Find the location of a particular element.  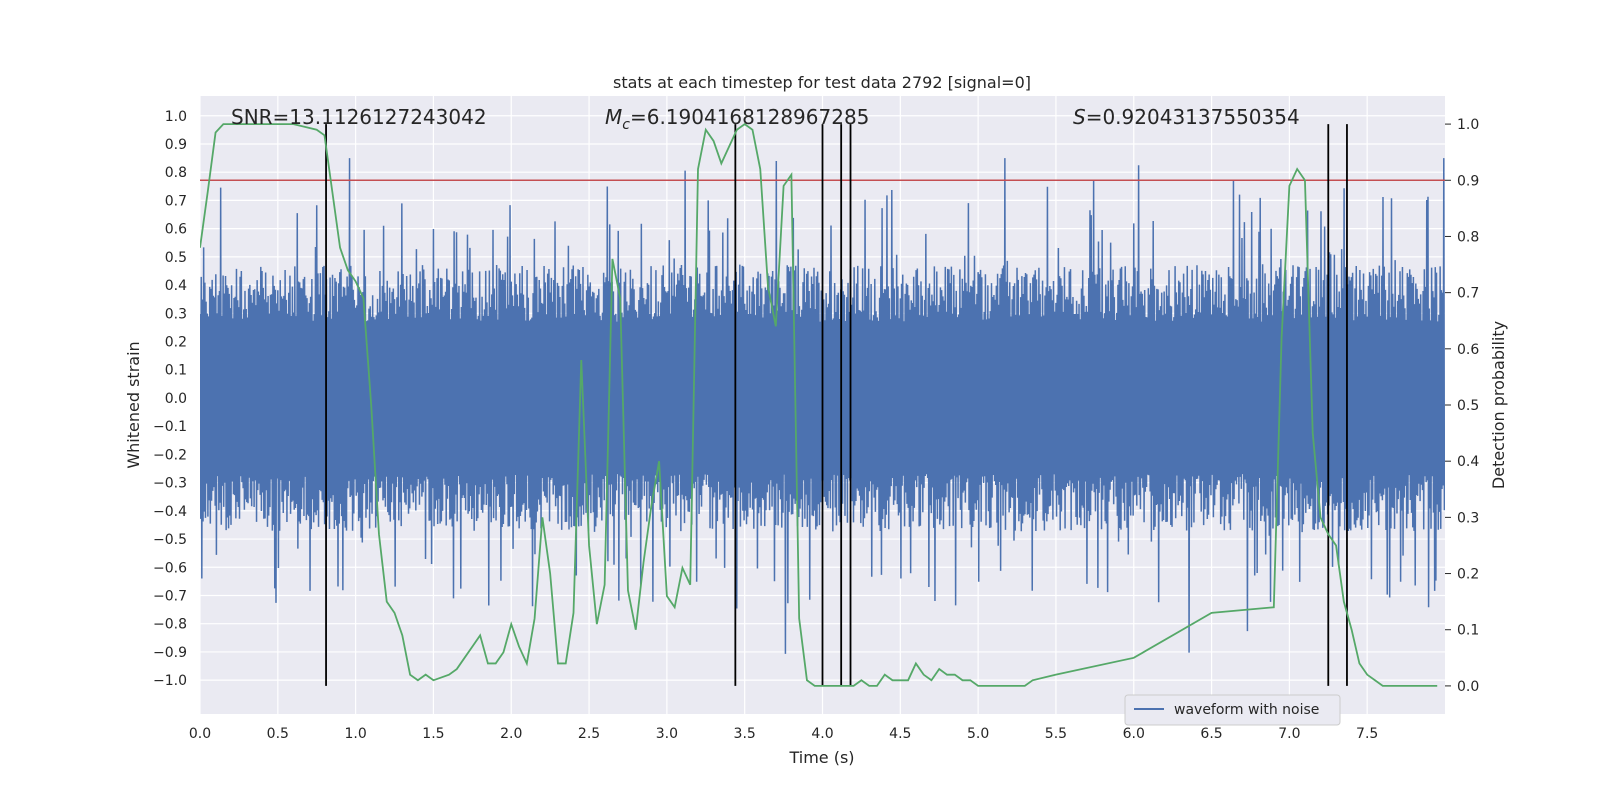

y-tick-label-17: −0.7 is located at coordinates (170, 596).